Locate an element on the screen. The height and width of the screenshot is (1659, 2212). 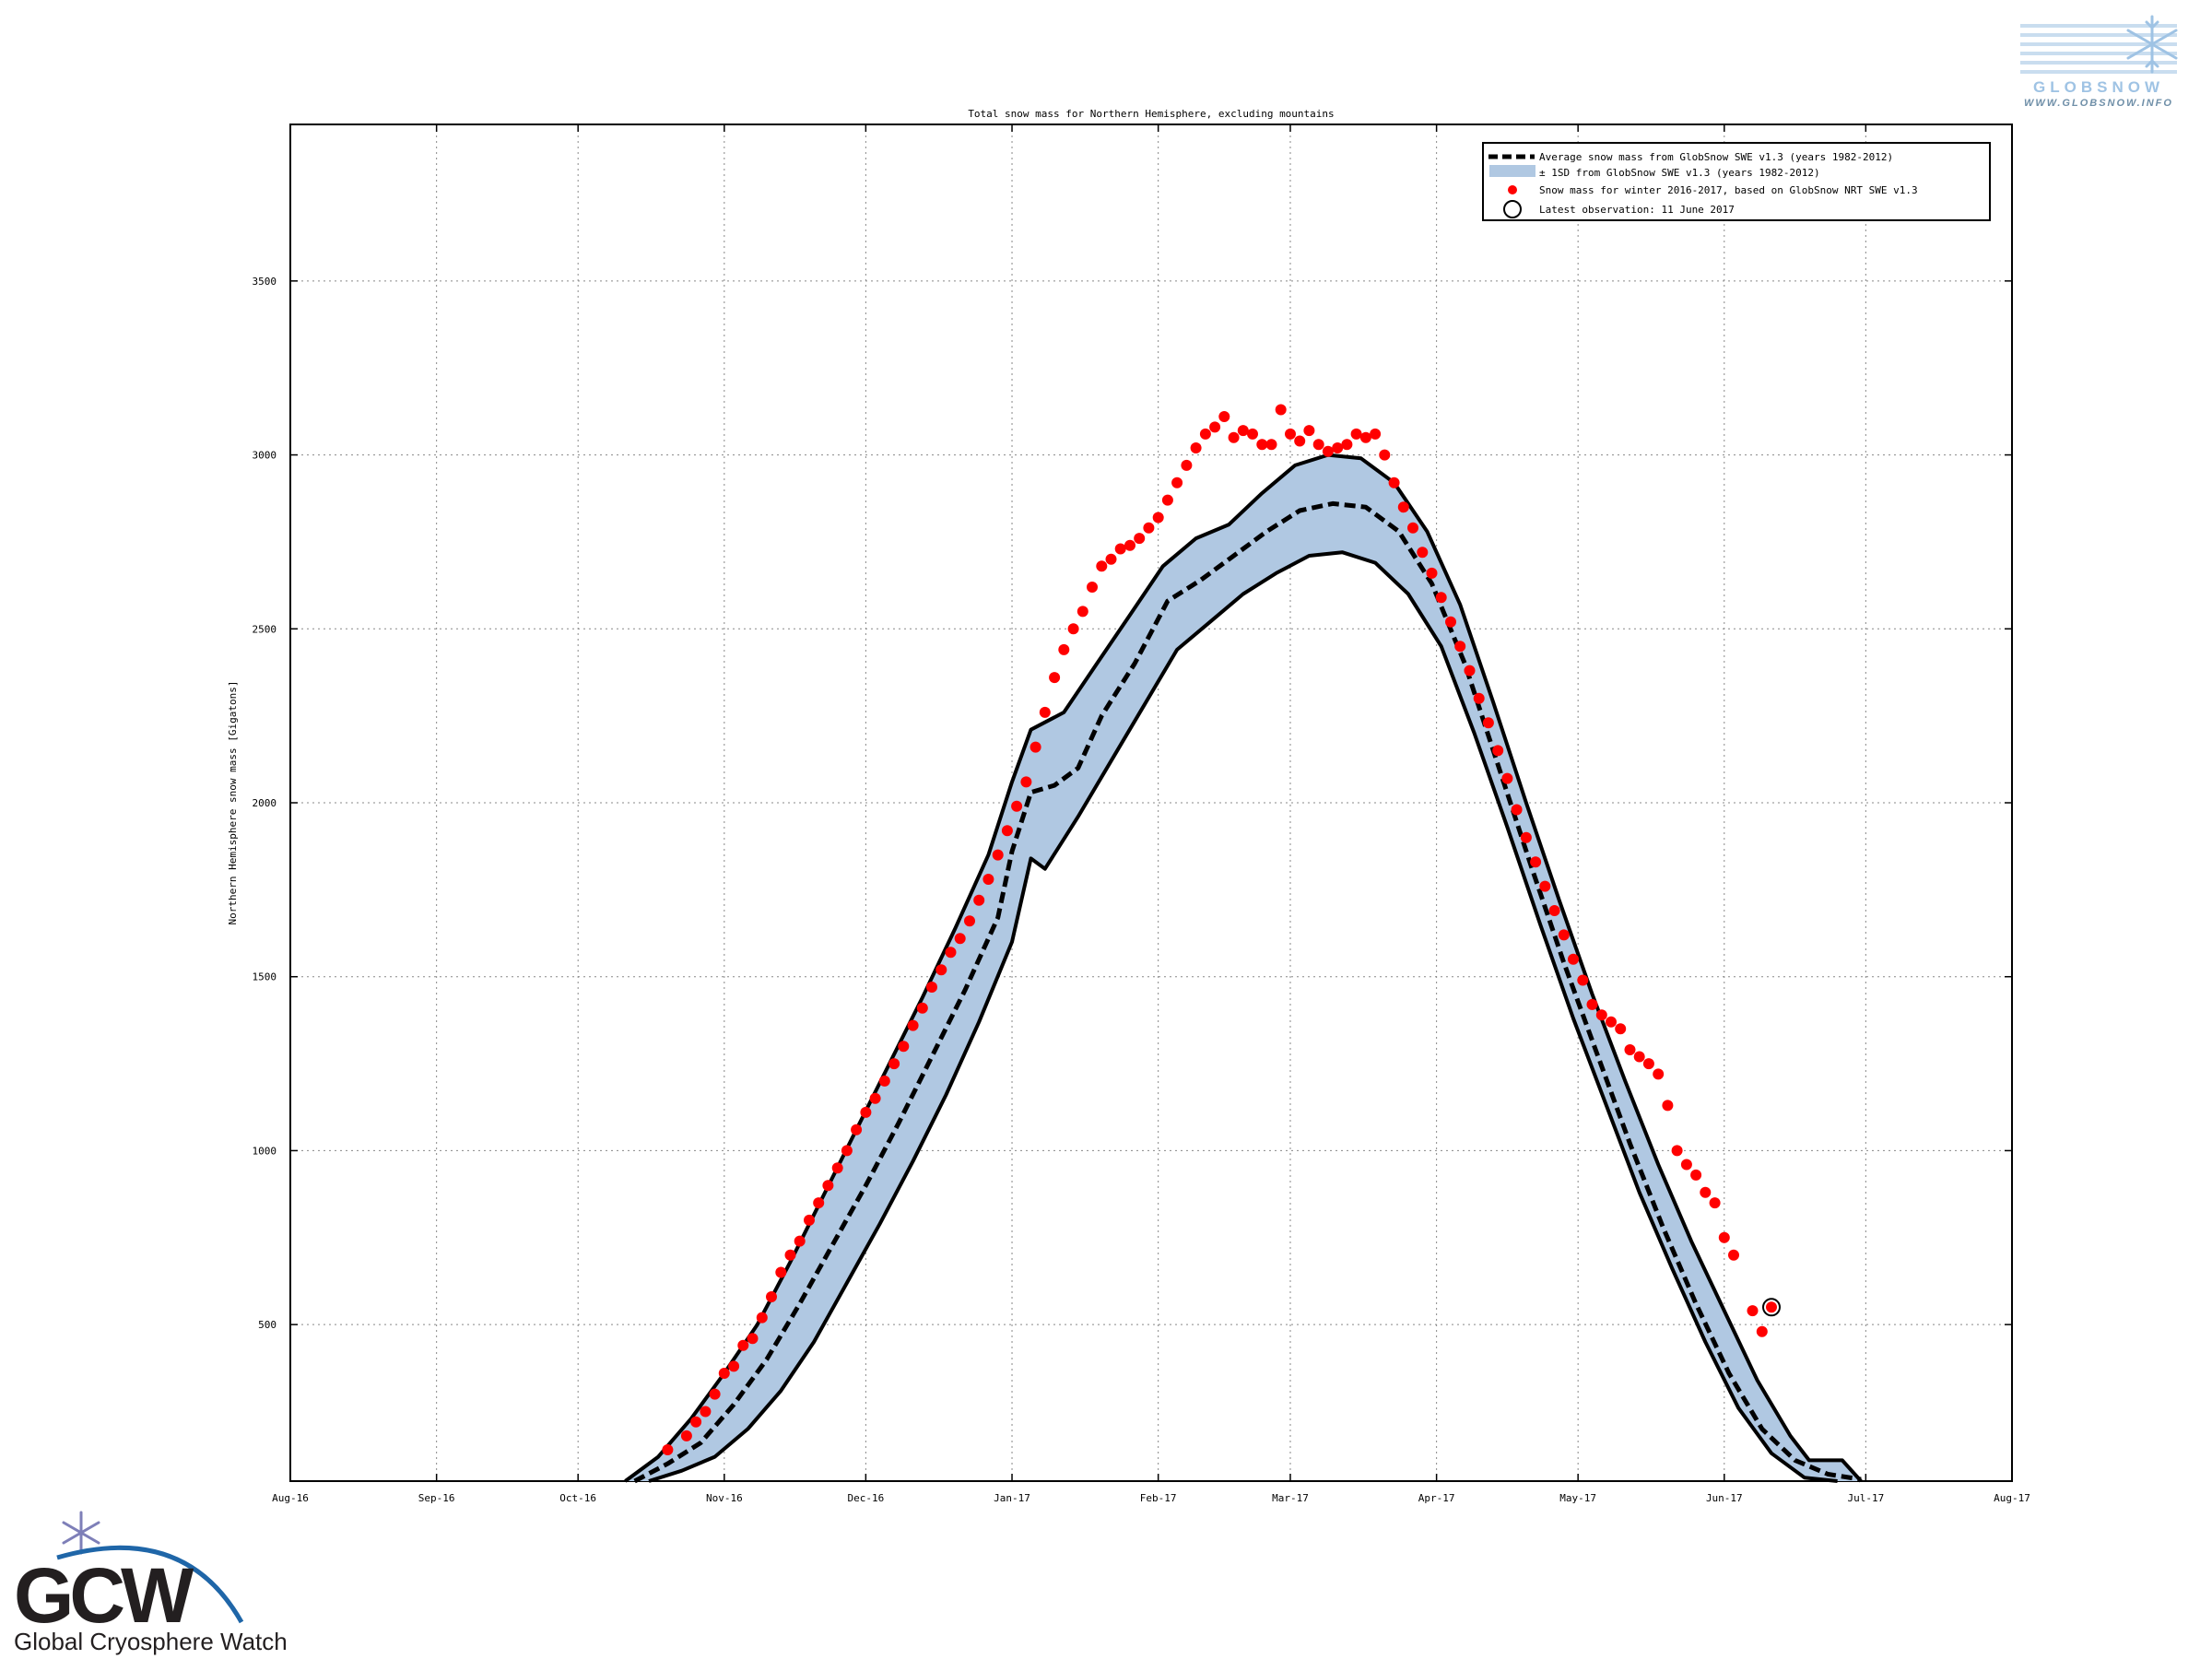
x-tick-label: Aug-16 is located at coordinates (290, 1498).